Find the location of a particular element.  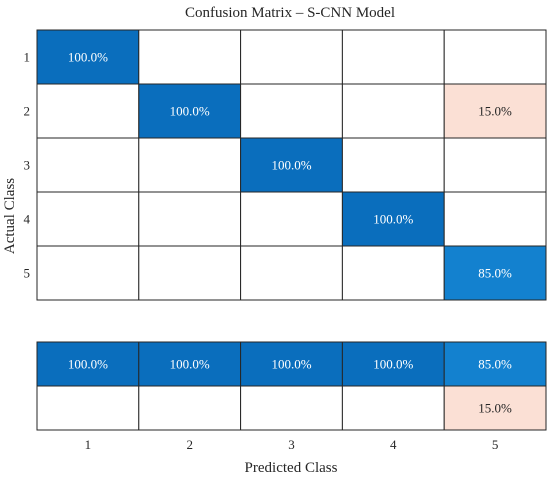

x-axis-label: Predicted Class is located at coordinates (291, 468).